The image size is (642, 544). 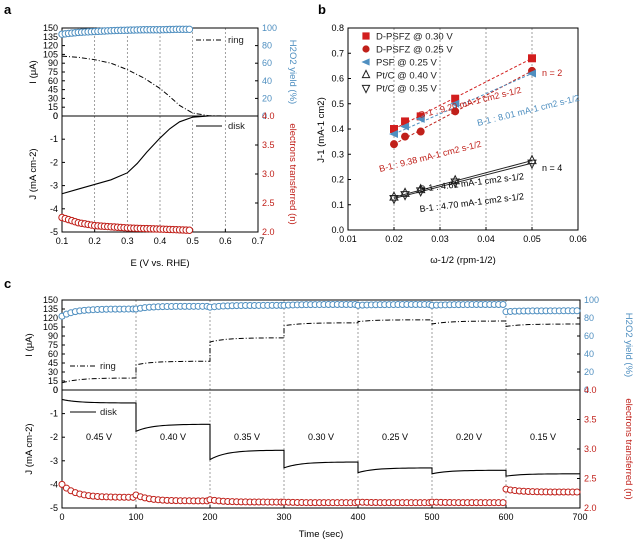 What do you see at coordinates (29, 448) in the screenshot?
I see `panel-c-bottom-ylabel: J (mA cm-2)` at bounding box center [29, 448].